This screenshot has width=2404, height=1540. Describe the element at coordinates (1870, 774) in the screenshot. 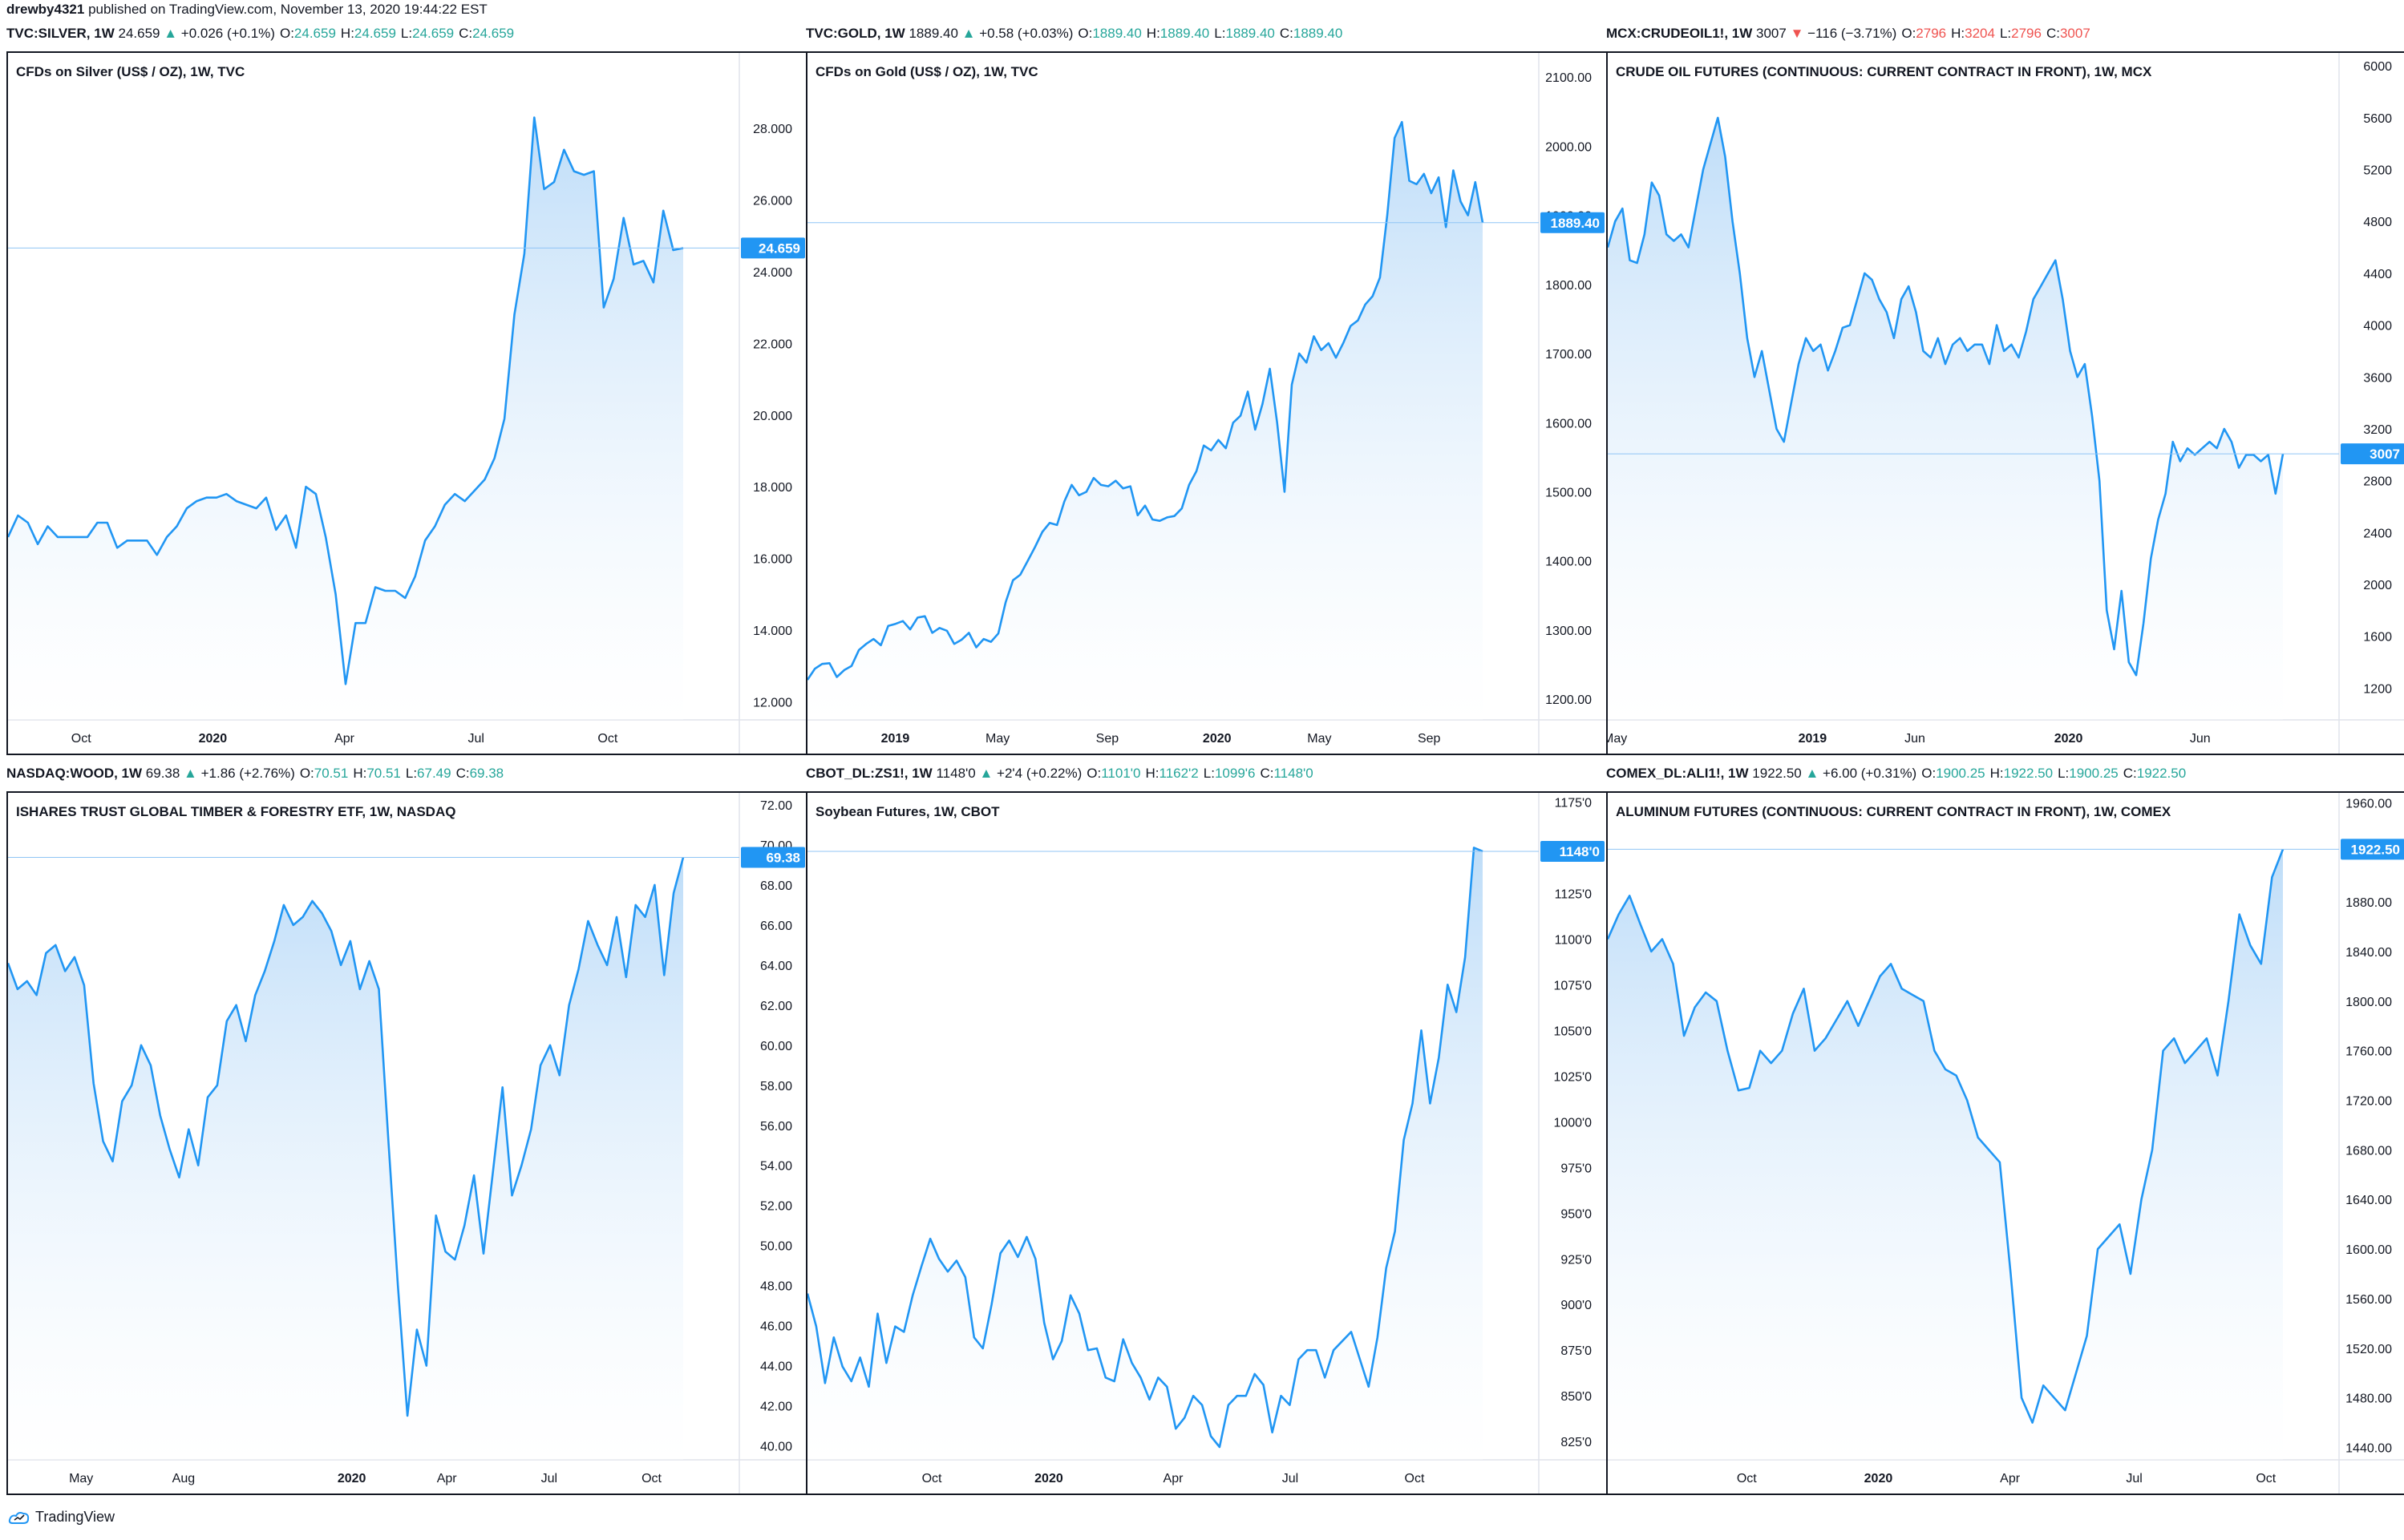

I see `price-change: +6.00 (+0.31%)` at that location.